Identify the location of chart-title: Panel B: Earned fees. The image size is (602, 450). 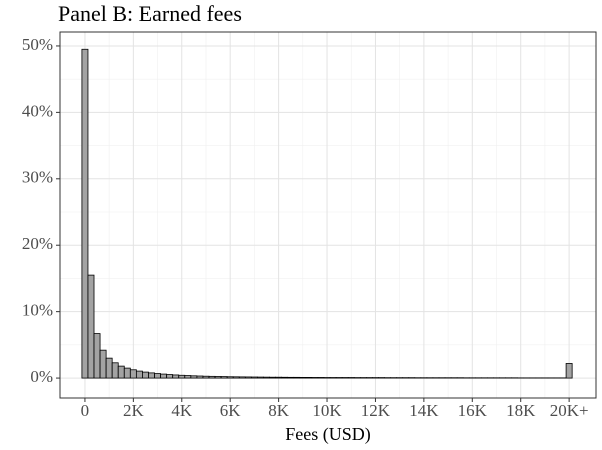
(150, 13).